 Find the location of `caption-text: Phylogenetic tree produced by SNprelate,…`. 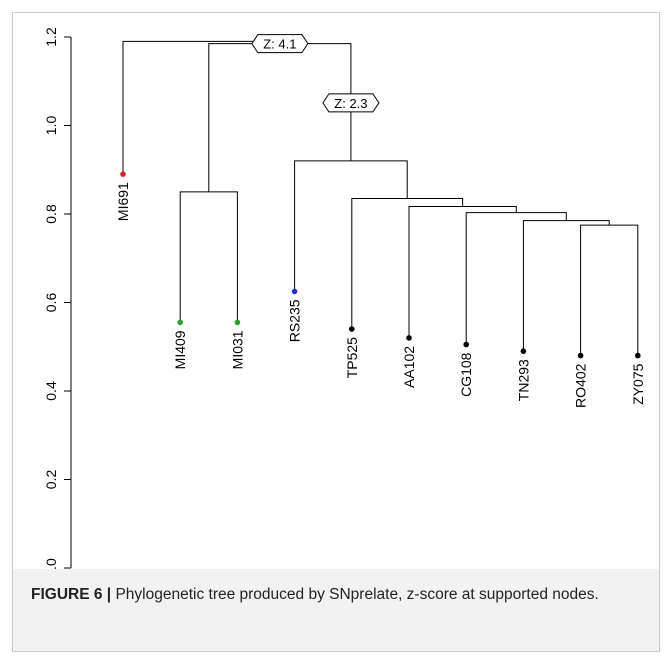

caption-text: Phylogenetic tree produced by SNprelate,… is located at coordinates (355, 594).